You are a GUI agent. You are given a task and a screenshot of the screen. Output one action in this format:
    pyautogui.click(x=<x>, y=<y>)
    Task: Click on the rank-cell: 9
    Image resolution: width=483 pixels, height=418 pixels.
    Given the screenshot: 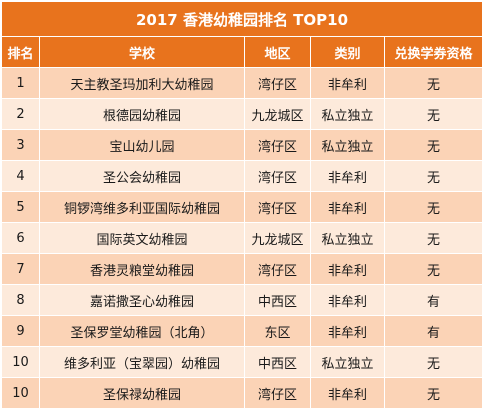 What is the action you would take?
    pyautogui.click(x=20, y=331)
    